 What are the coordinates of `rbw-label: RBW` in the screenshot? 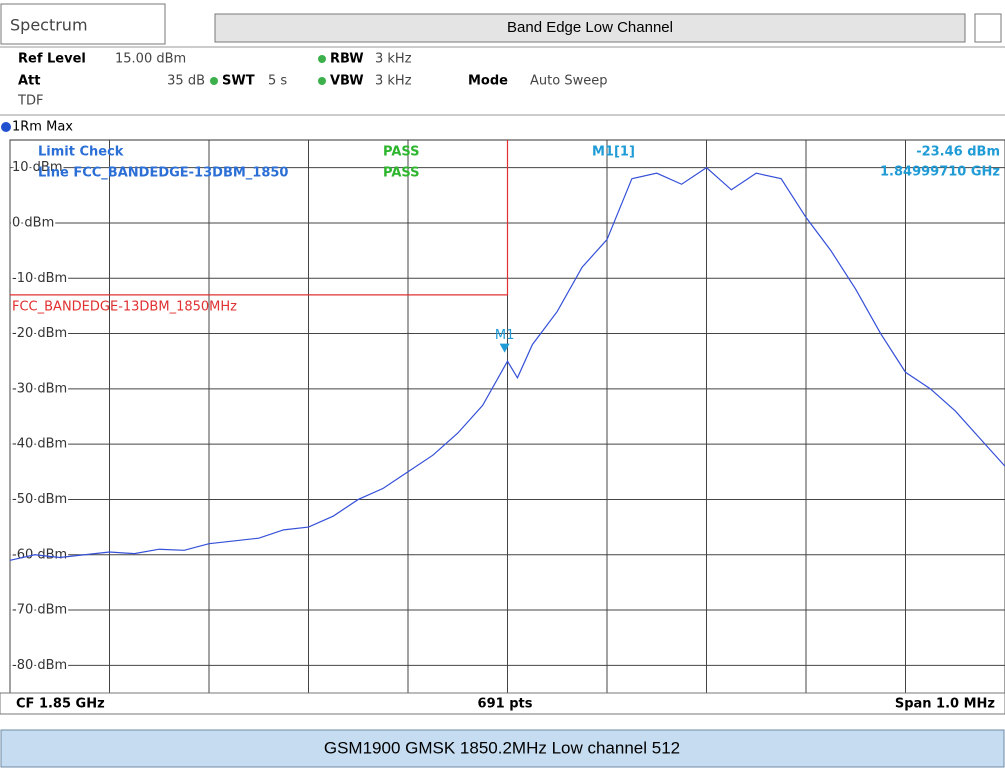 It's located at (347, 59).